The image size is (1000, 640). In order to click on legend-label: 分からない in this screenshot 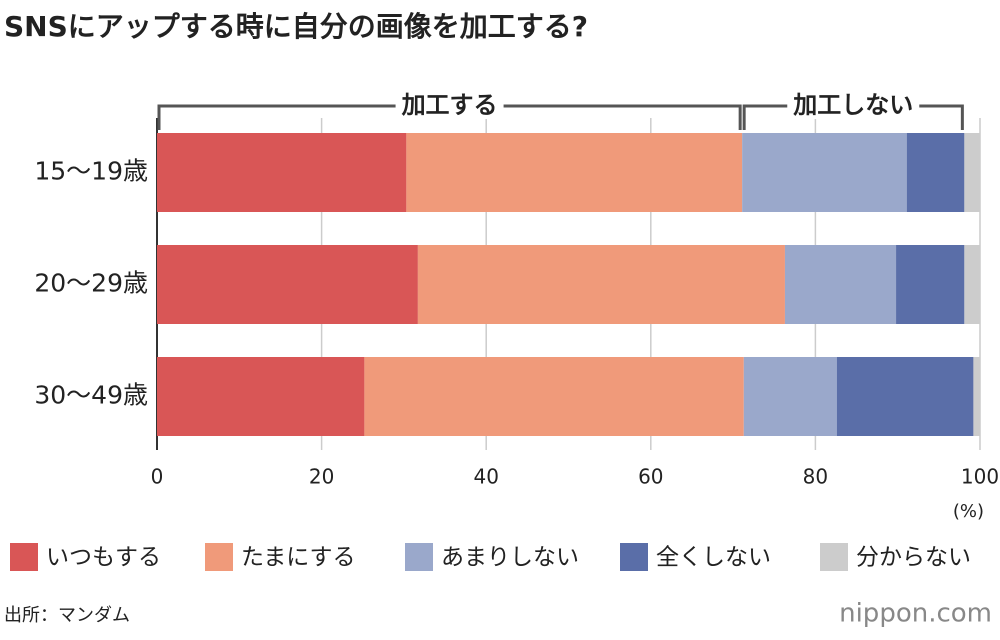, I will do `click(913, 558)`.